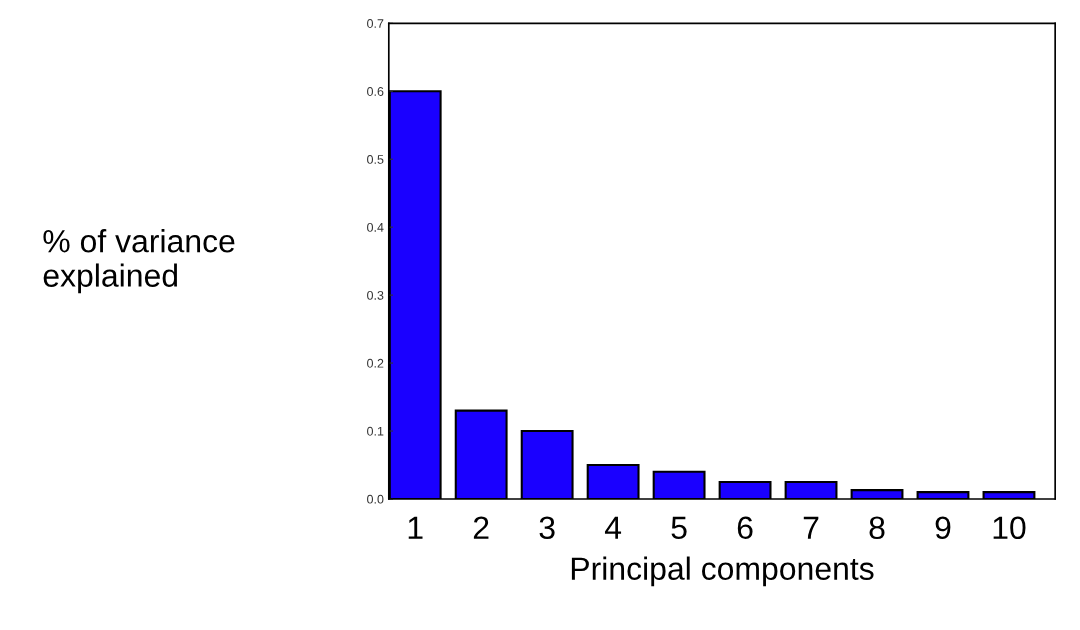  I want to click on y-tick-label: 0.1, so click(375, 431).